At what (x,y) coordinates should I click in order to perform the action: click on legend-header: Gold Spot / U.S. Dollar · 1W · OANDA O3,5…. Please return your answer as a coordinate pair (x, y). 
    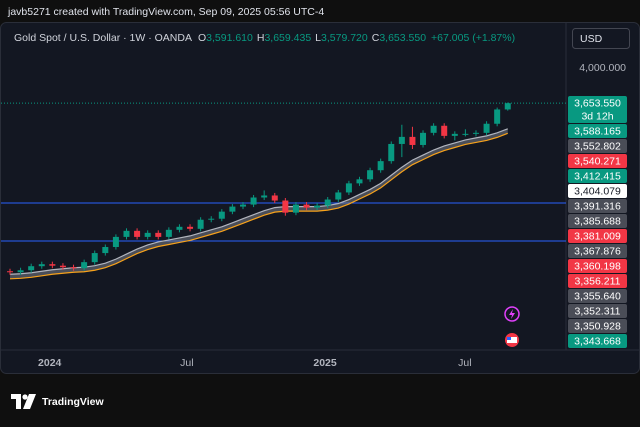
    Looking at the image, I should click on (264, 38).